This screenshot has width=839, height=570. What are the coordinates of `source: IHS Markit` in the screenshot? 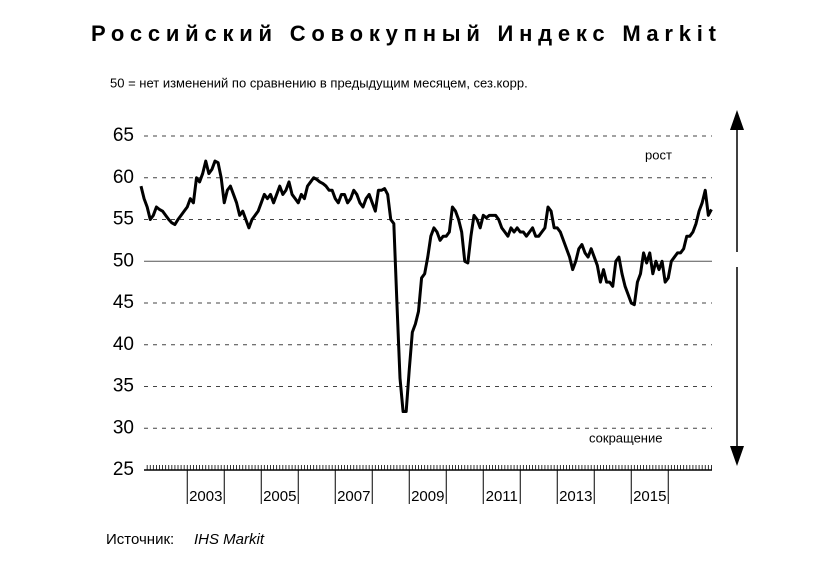 It's located at (229, 539).